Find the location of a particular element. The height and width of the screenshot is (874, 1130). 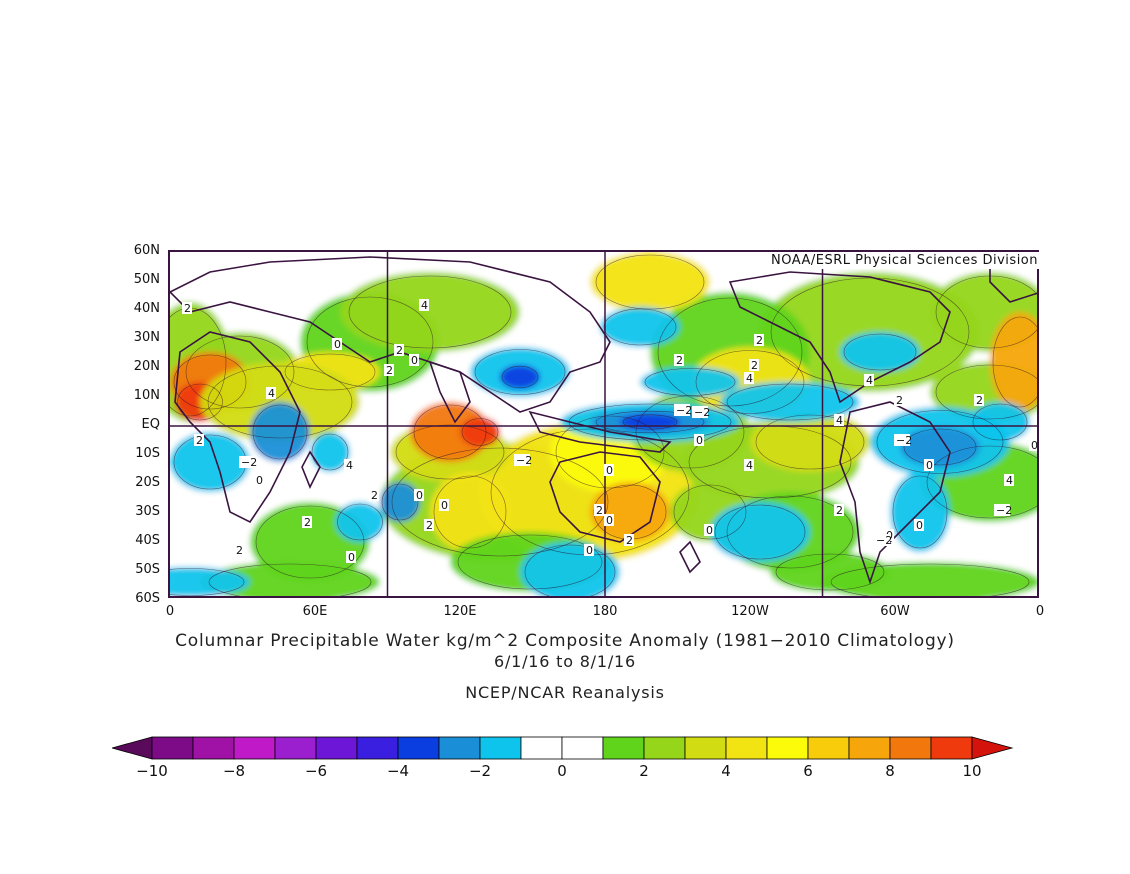

credit-label: NOAA/ESRL Physical Sciences Division is located at coordinates (878, 260).